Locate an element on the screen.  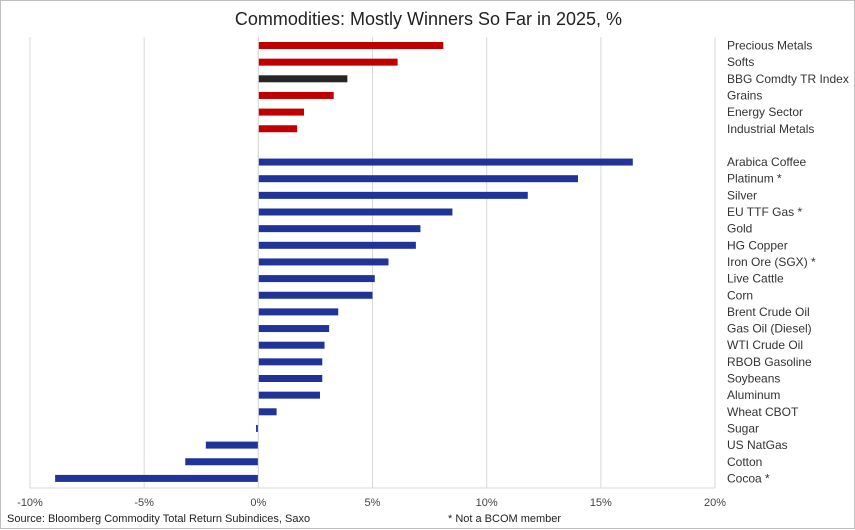
category-label: Precious Metals is located at coordinates (769, 46).